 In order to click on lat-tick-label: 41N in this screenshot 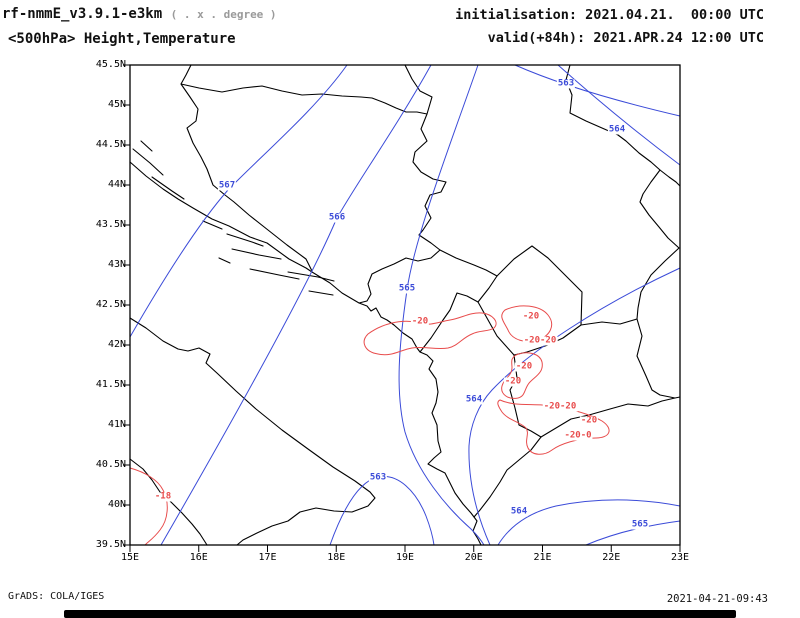, I will do `click(116, 424)`.